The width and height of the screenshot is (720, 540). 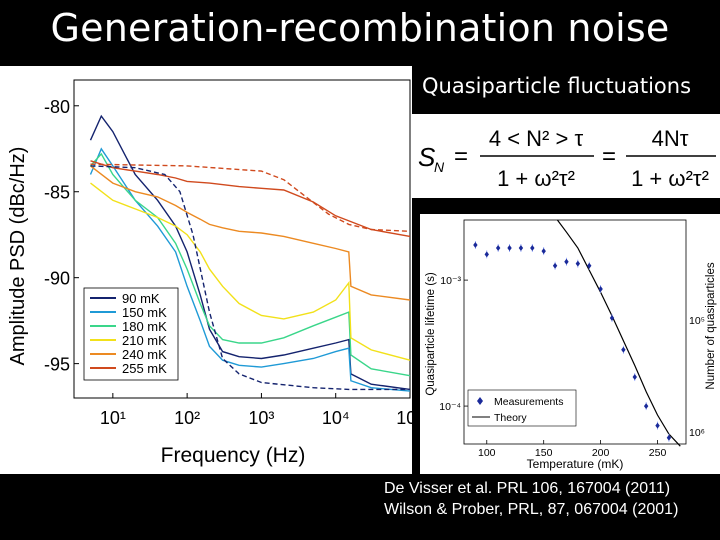 I want to click on x-axis-label: Frequency (Hz), so click(x=233, y=455).